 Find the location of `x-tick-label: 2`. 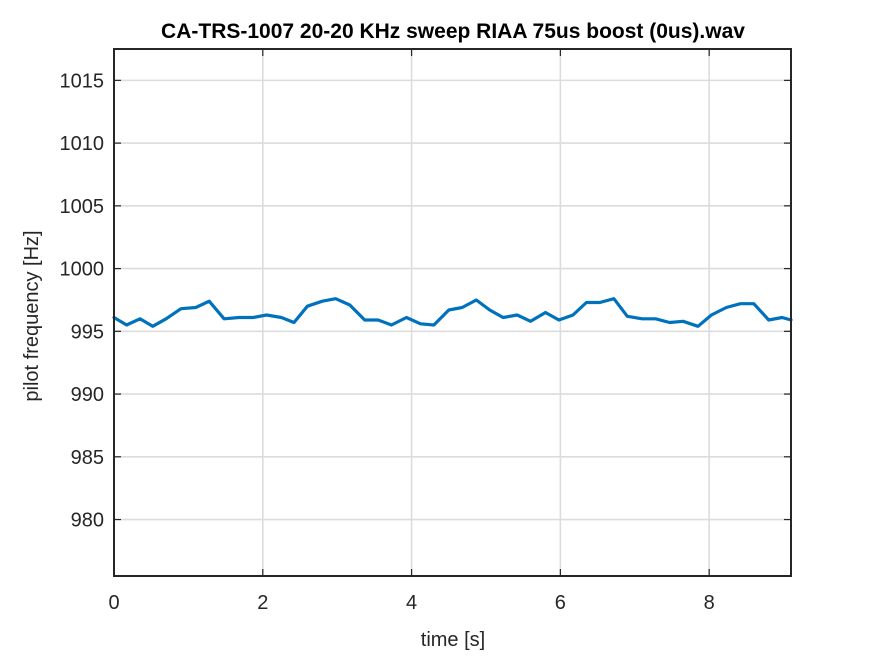

x-tick-label: 2 is located at coordinates (262, 603).